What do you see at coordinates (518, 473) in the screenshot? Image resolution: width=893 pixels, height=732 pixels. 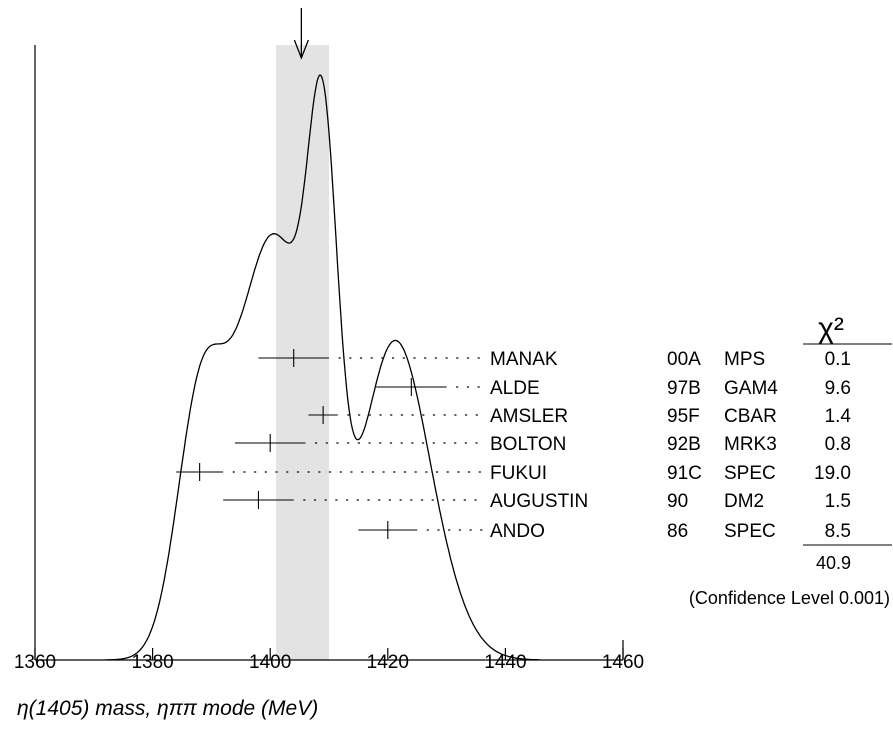 I see `author-label: FUKUI` at bounding box center [518, 473].